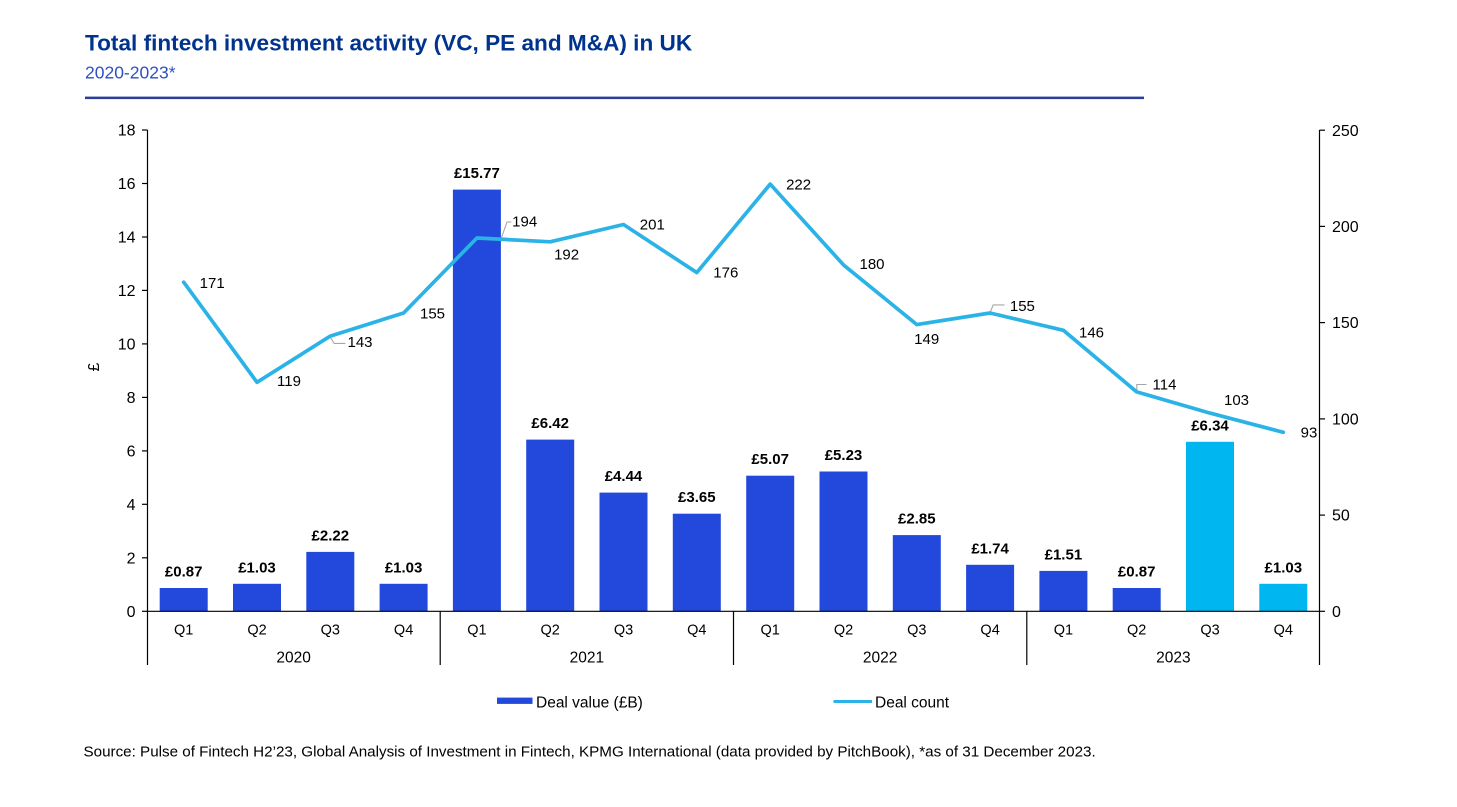 This screenshot has width=1457, height=807. What do you see at coordinates (131, 505) in the screenshot?
I see `svg-text: 4` at bounding box center [131, 505].